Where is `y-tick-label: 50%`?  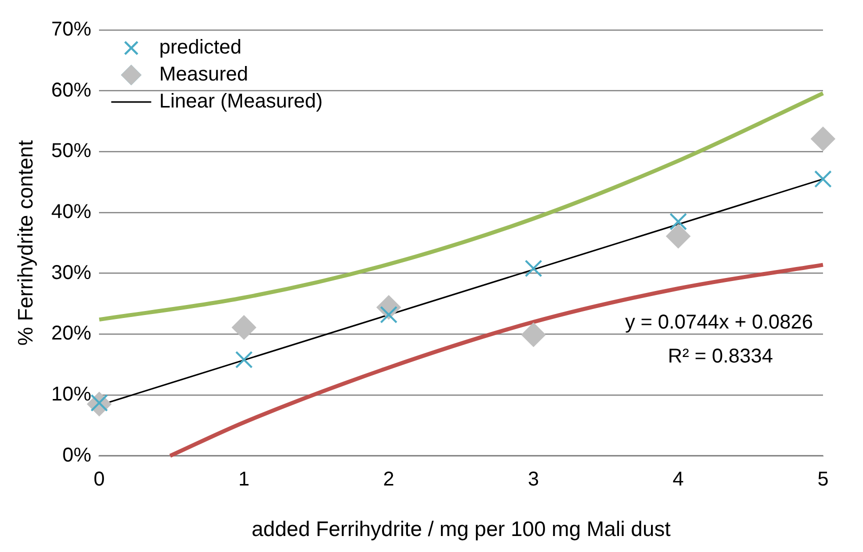
y-tick-label: 50% is located at coordinates (71, 151).